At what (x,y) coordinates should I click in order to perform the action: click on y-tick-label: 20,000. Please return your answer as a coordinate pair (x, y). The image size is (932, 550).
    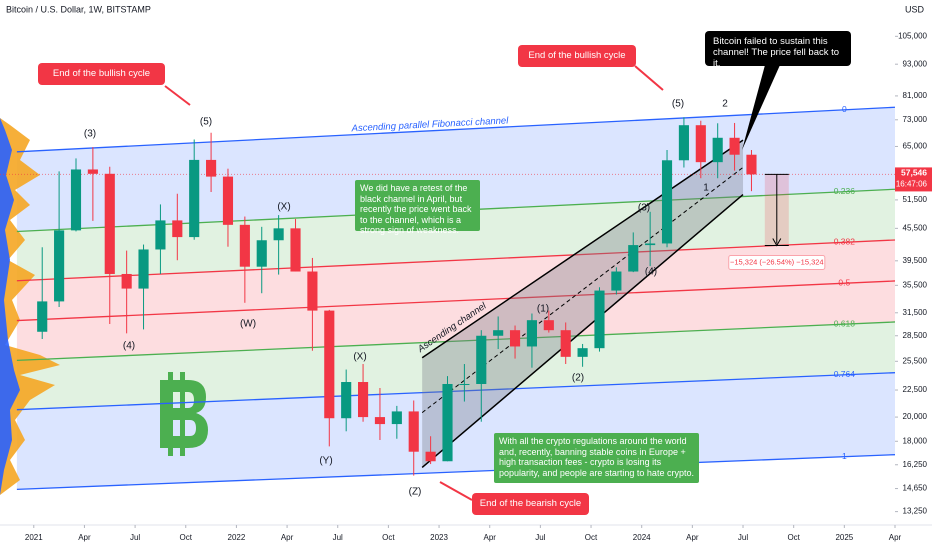
    Looking at the image, I should click on (915, 416).